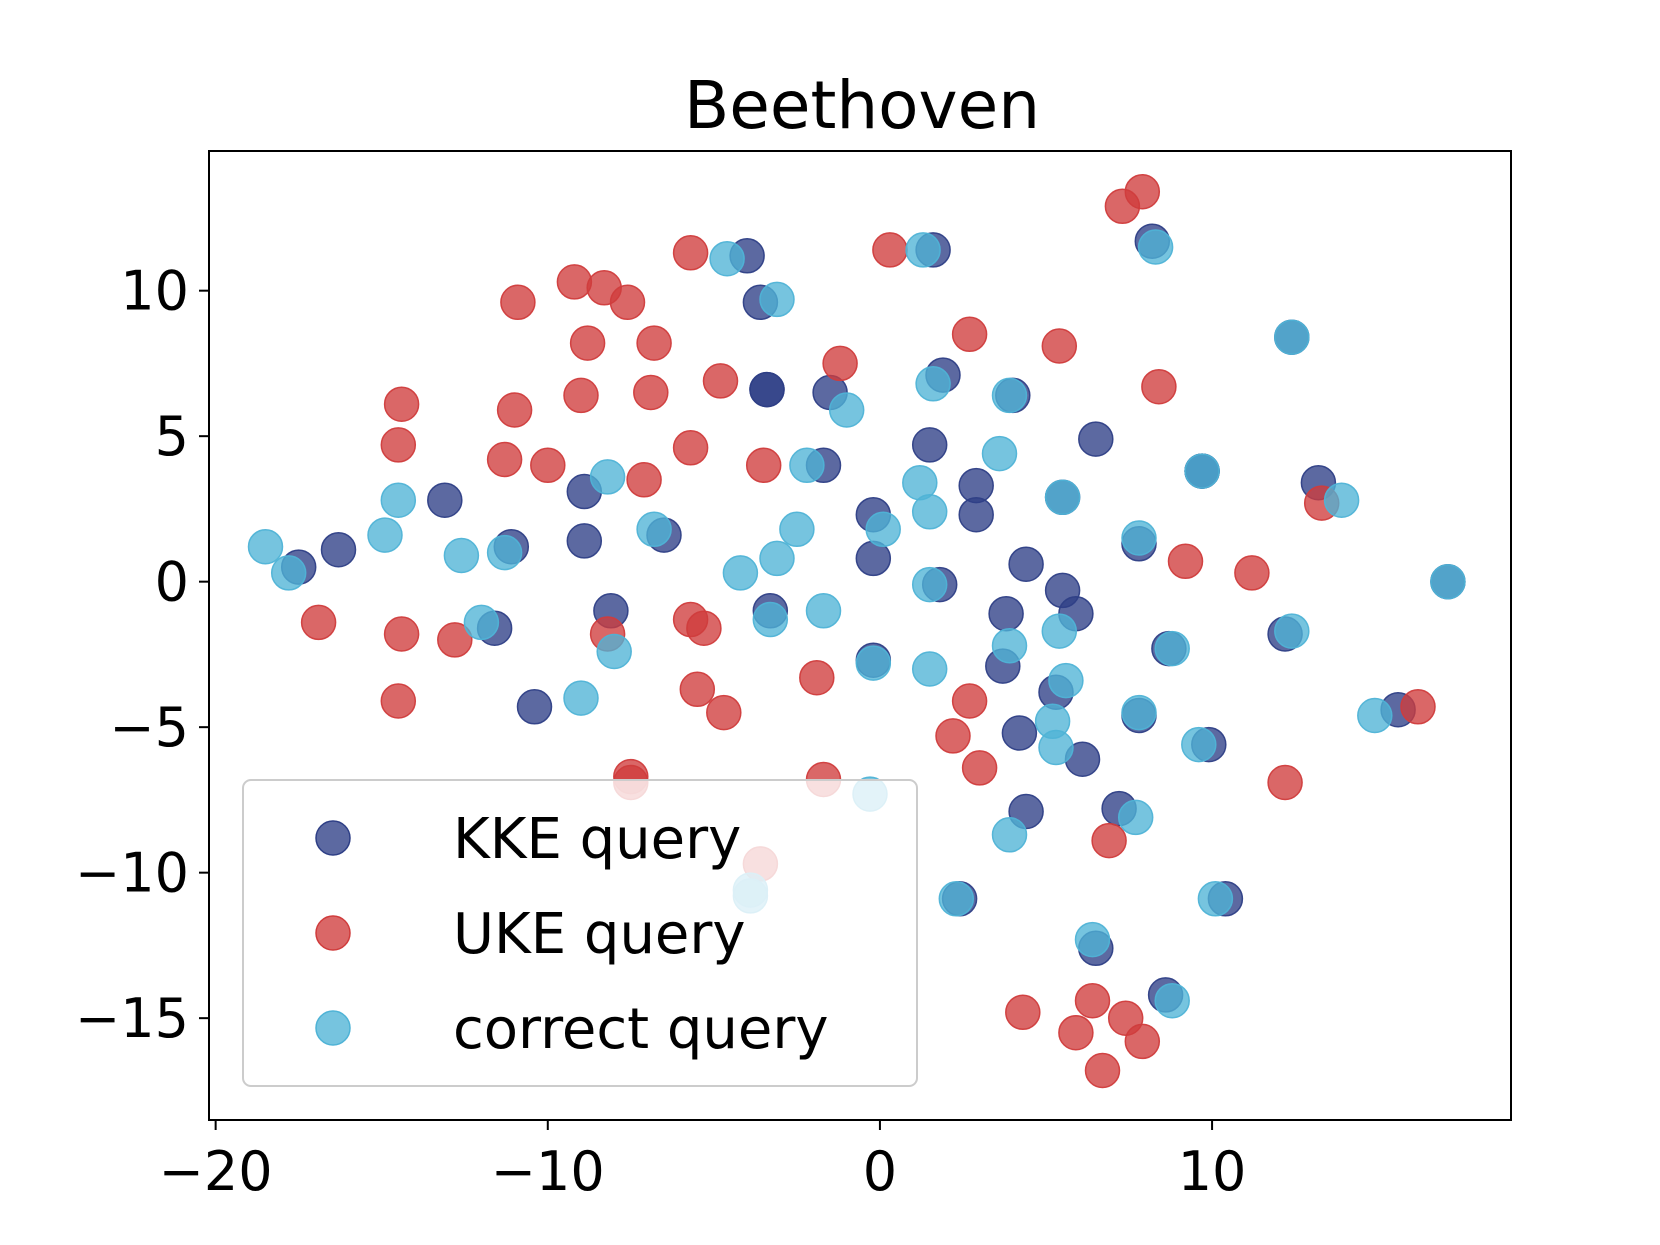  Describe the element at coordinates (548, 1171) in the screenshot. I see `x-tick-label-1: −10` at that location.